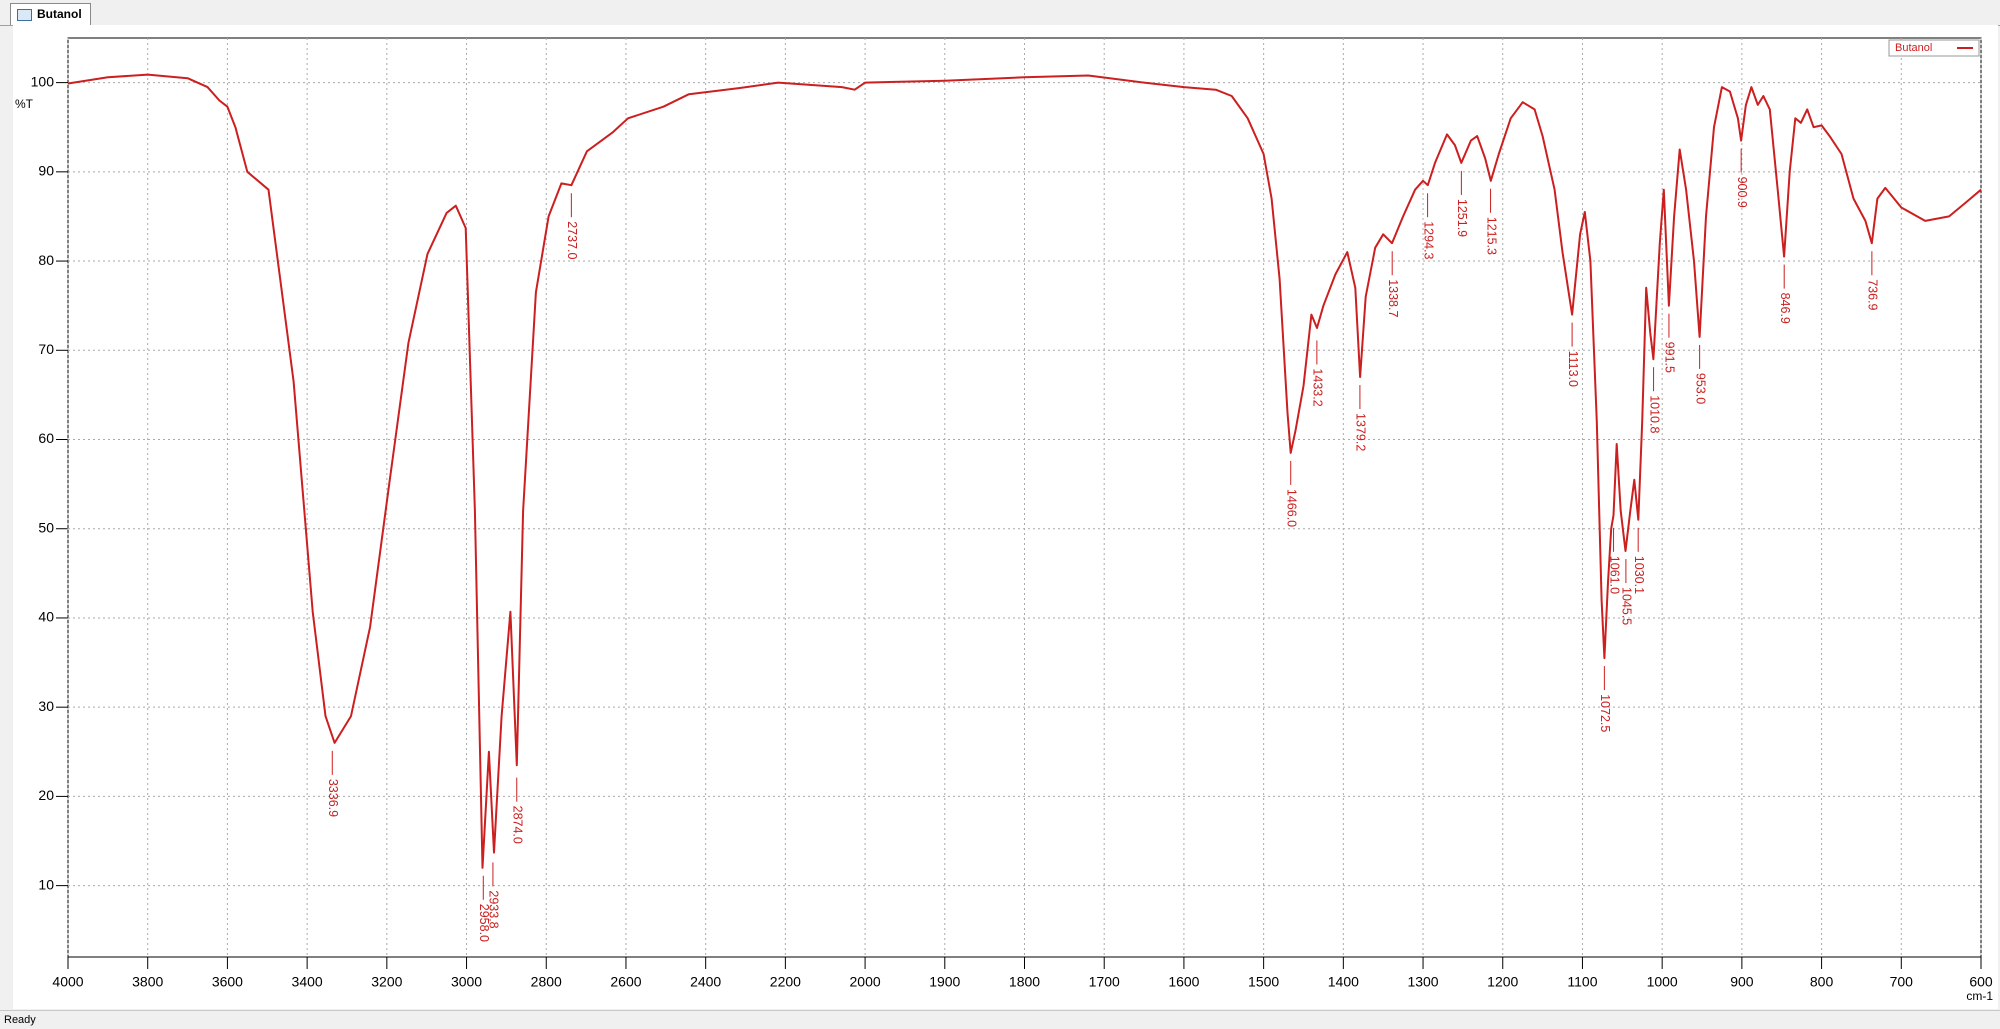  What do you see at coordinates (1670, 357) in the screenshot?
I see `peak-label: 991.5` at bounding box center [1670, 357].